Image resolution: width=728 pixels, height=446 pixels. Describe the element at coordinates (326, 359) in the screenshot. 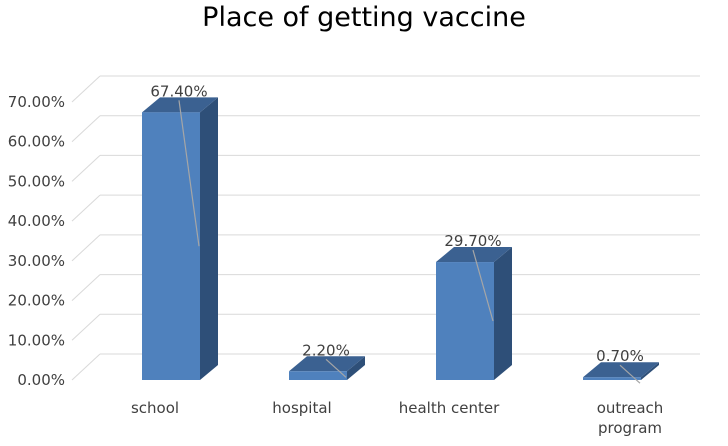

I see `data-label: 2.20%` at that location.